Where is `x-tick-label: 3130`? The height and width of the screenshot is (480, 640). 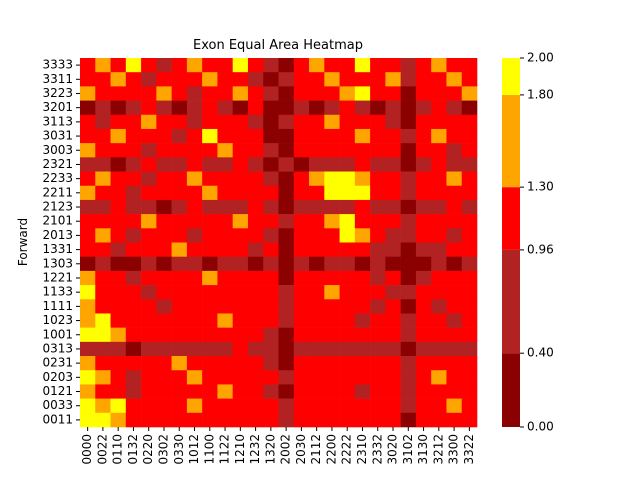
x-tick-label: 3130 is located at coordinates (423, 449).